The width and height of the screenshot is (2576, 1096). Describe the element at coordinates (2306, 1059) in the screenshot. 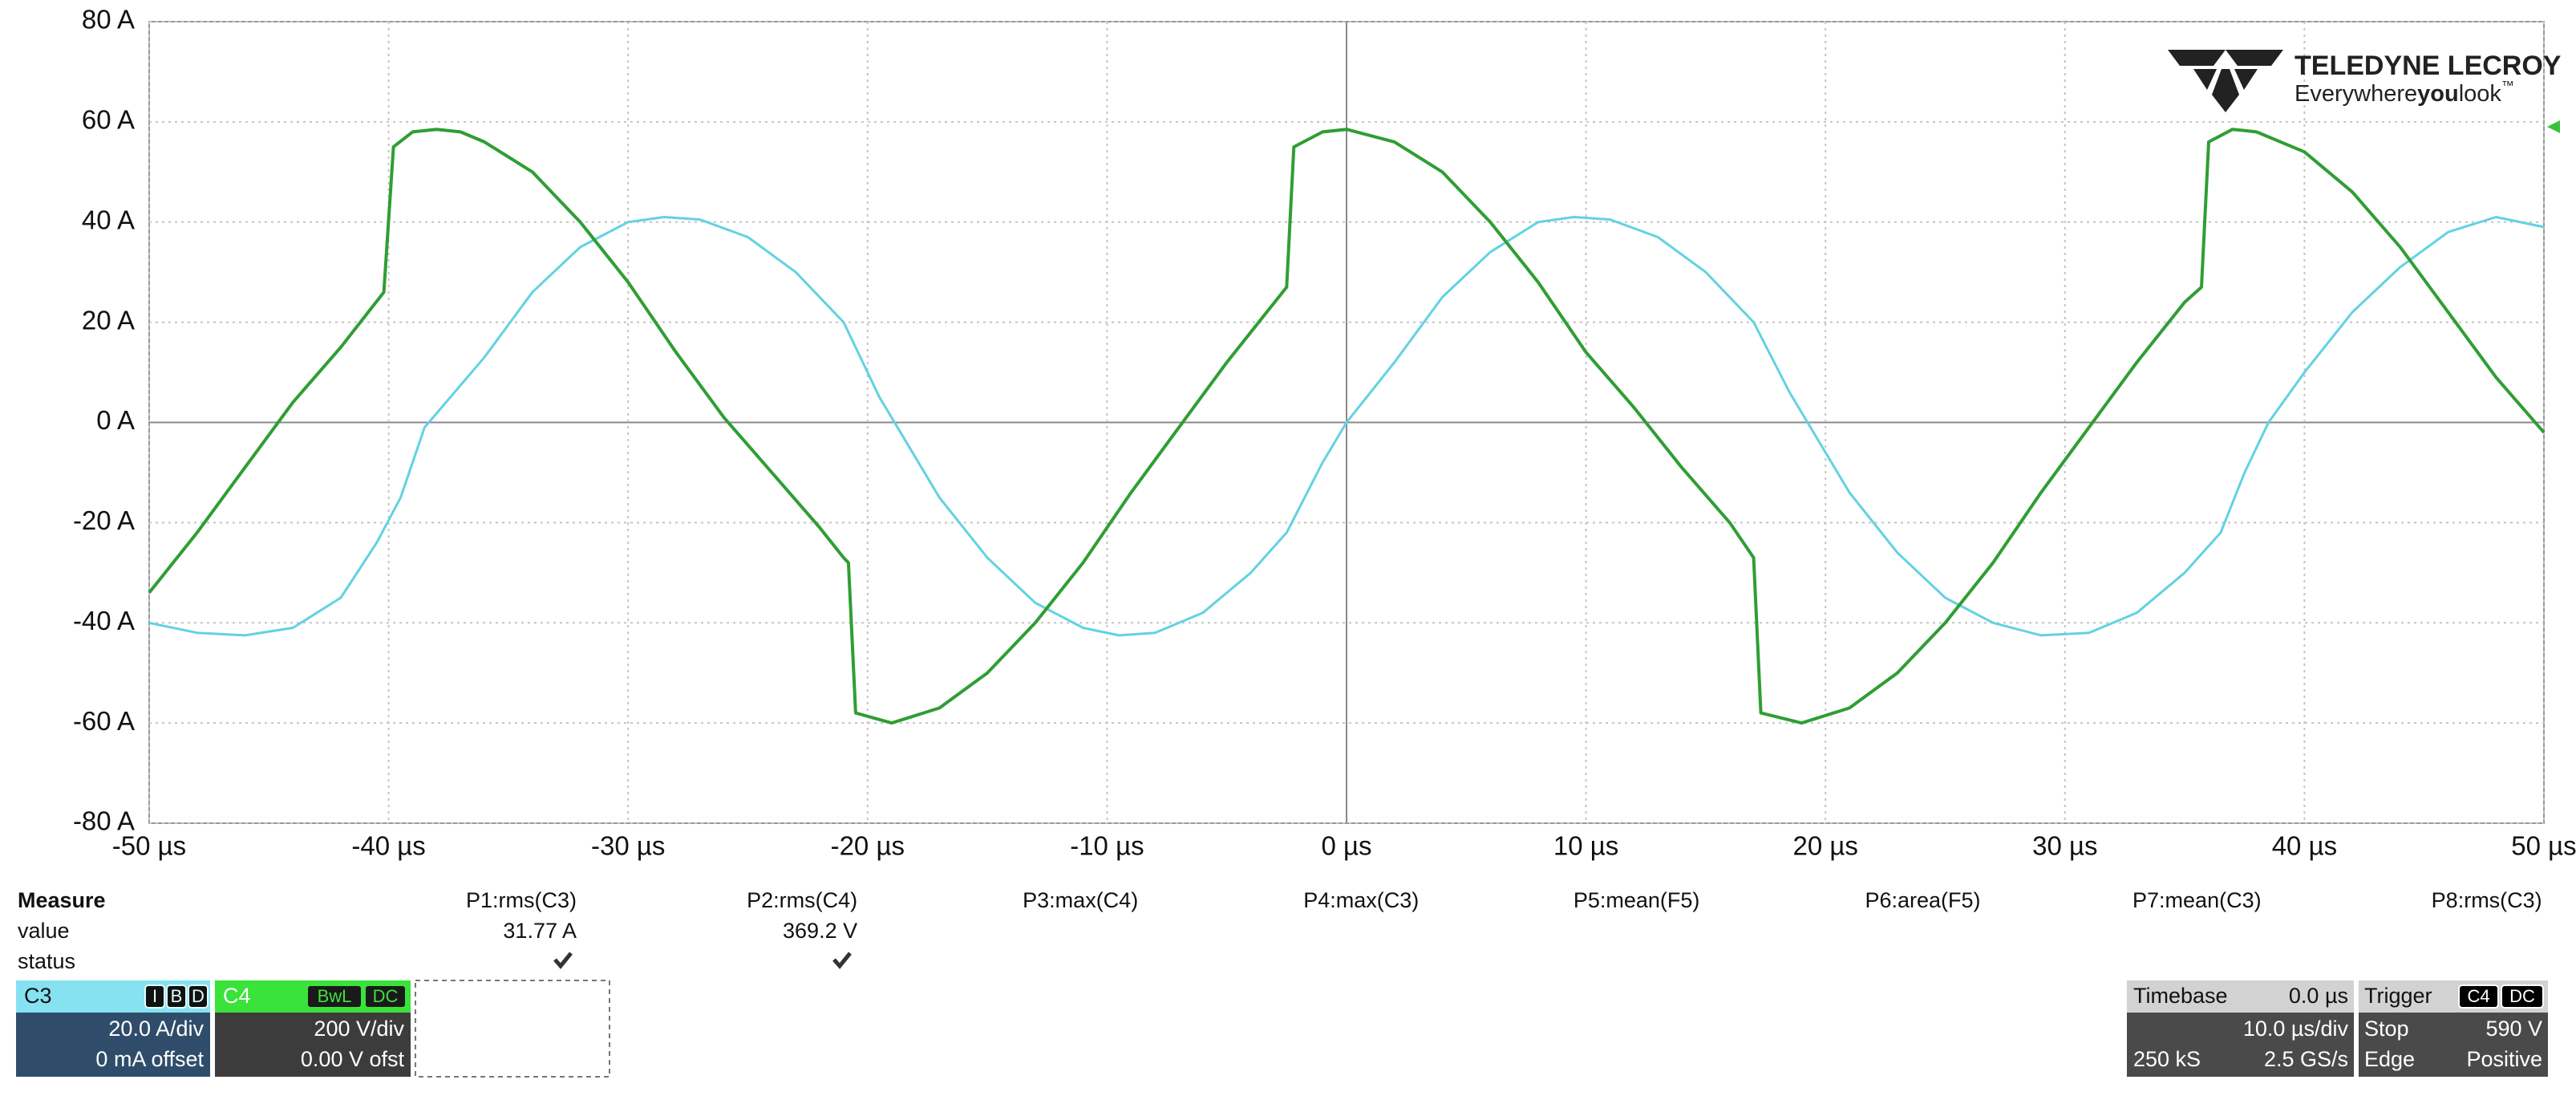

I see `timebase-rate: 2.5 GS/s` at that location.